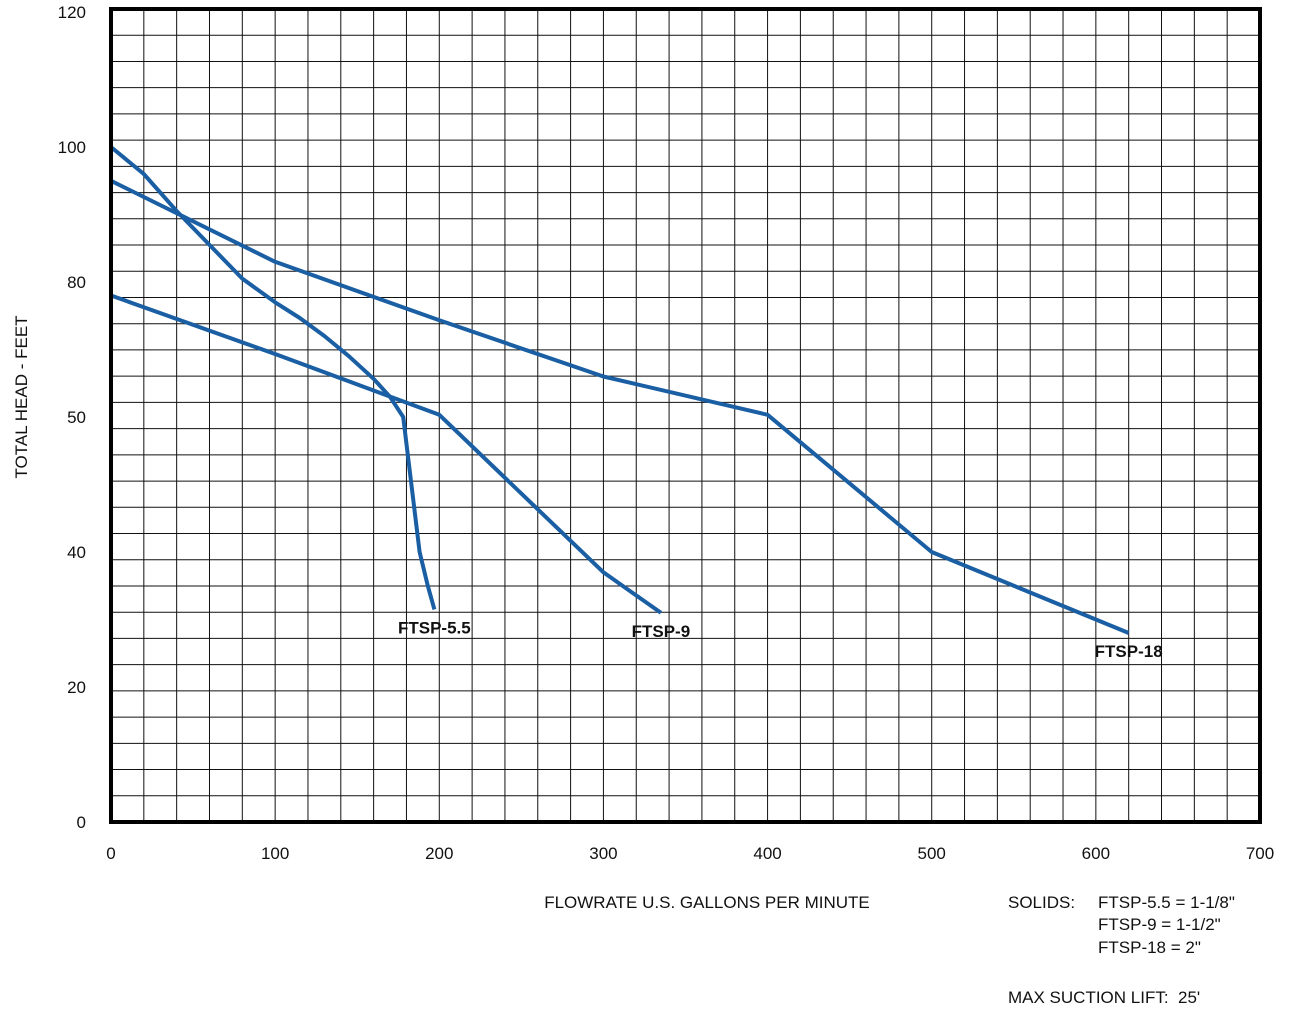 This screenshot has width=1291, height=1010. What do you see at coordinates (603, 853) in the screenshot?
I see `x-tick-label: 300` at bounding box center [603, 853].